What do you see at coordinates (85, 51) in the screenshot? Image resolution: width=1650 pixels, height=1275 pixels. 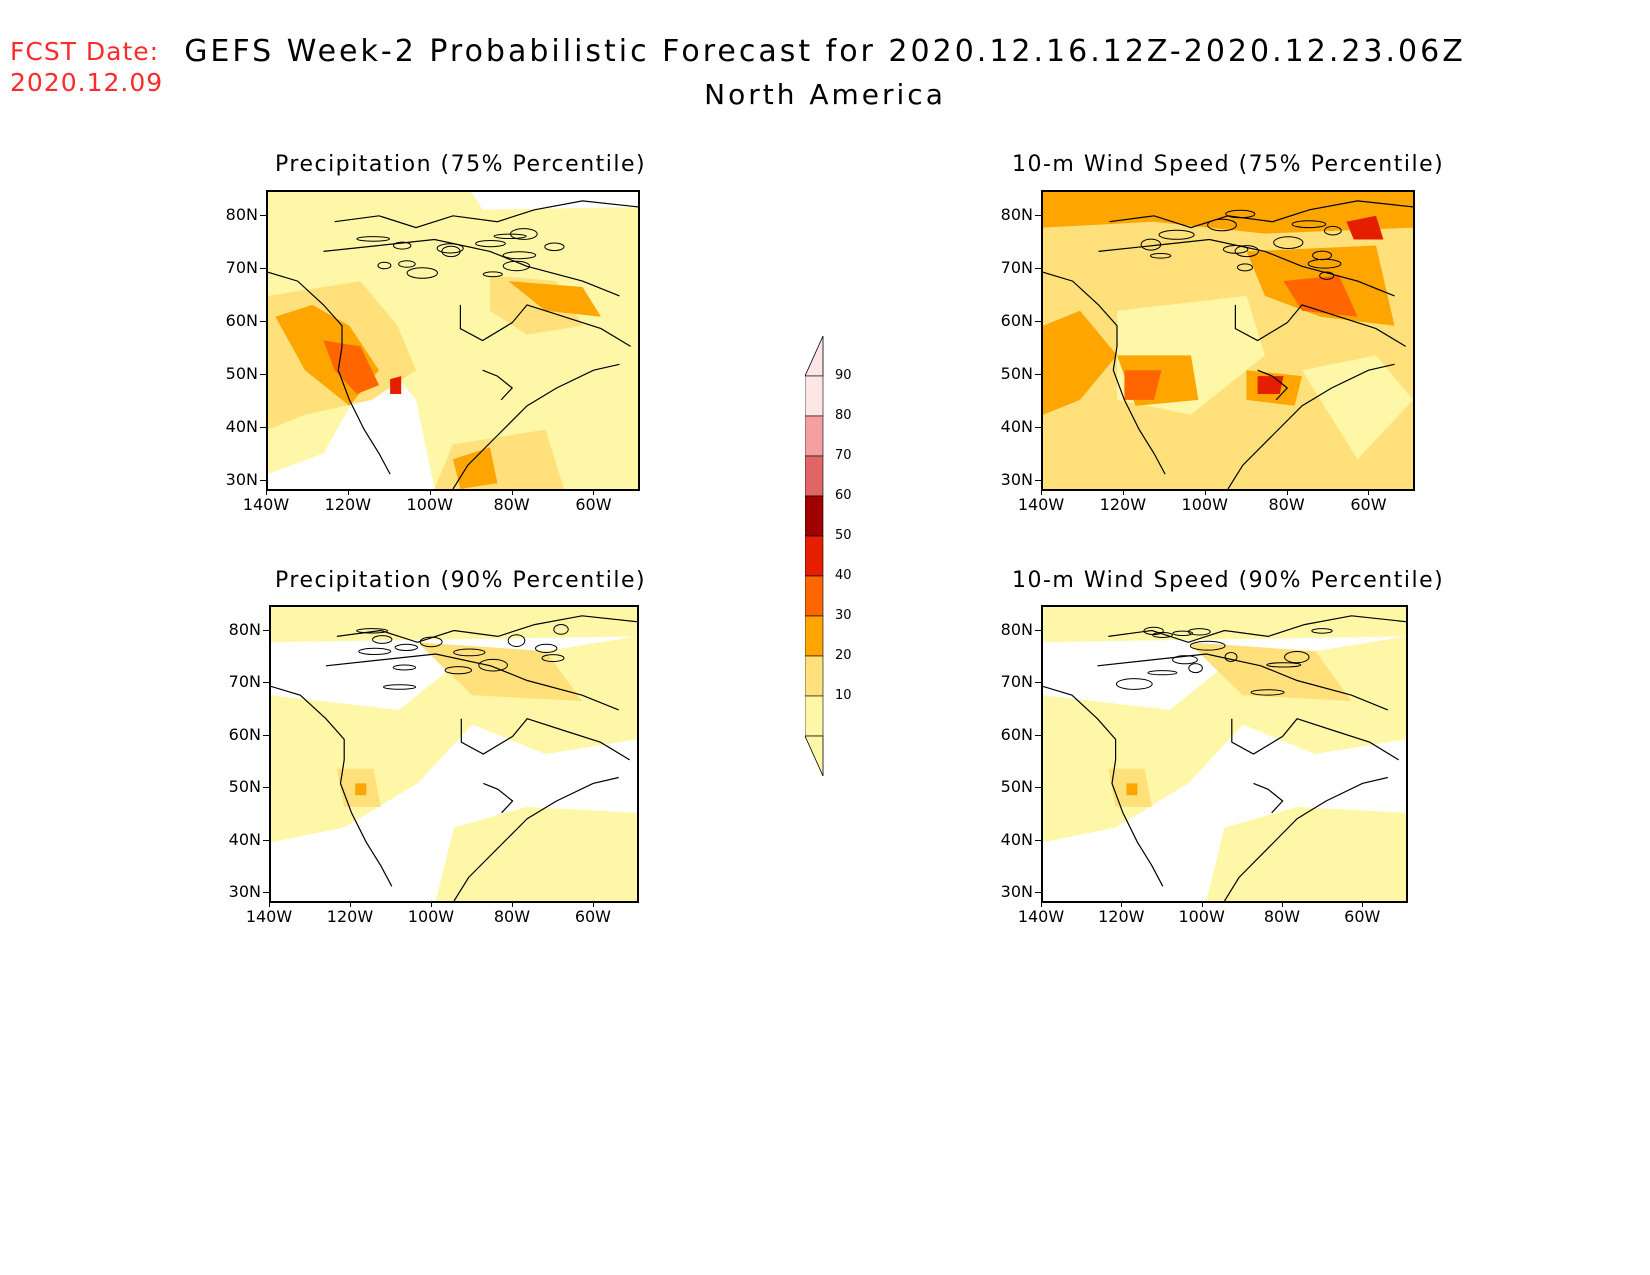 I see `fcst-date-label: FCST Date:` at bounding box center [85, 51].